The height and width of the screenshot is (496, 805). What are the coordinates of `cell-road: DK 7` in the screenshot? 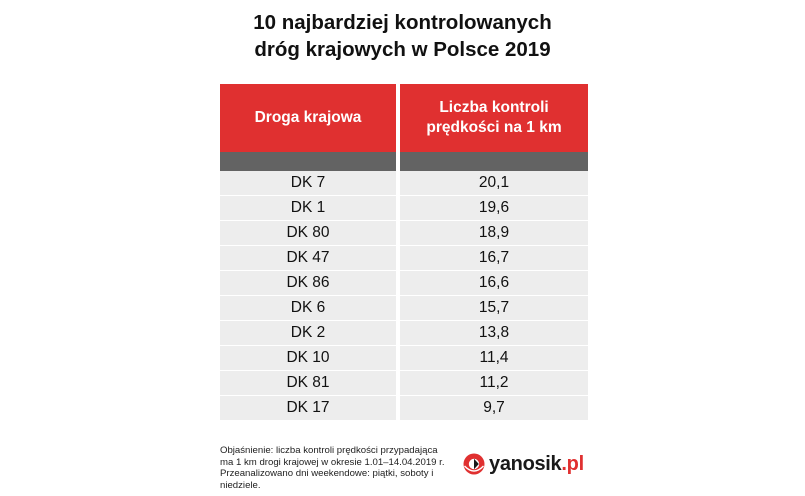 It's located at (310, 183).